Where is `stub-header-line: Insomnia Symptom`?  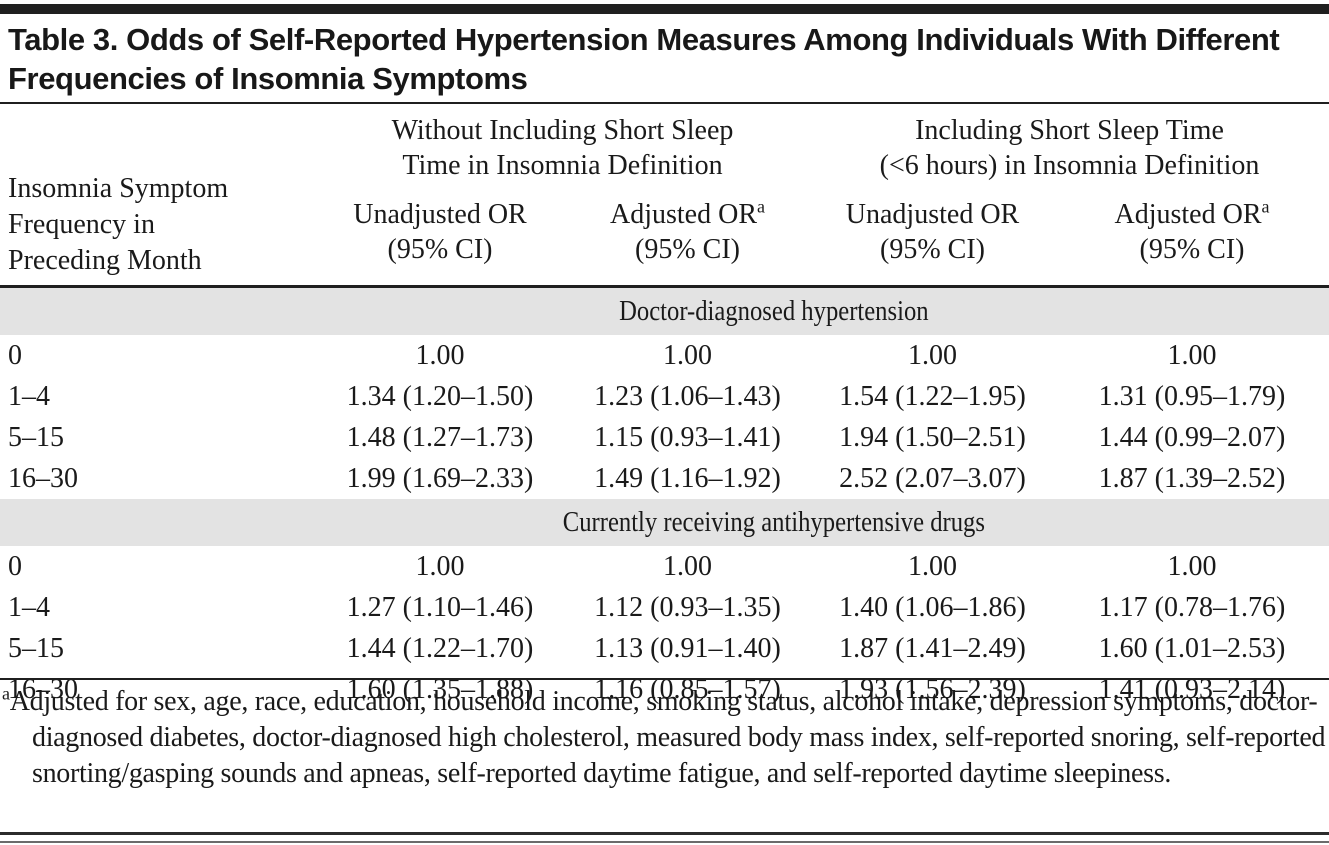 stub-header-line: Insomnia Symptom is located at coordinates (118, 188).